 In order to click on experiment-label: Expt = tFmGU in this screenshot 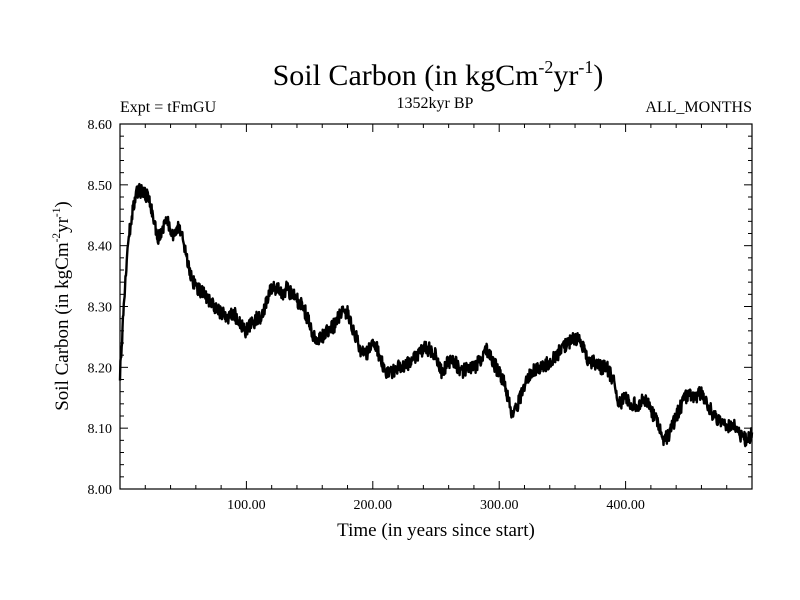, I will do `click(168, 107)`.